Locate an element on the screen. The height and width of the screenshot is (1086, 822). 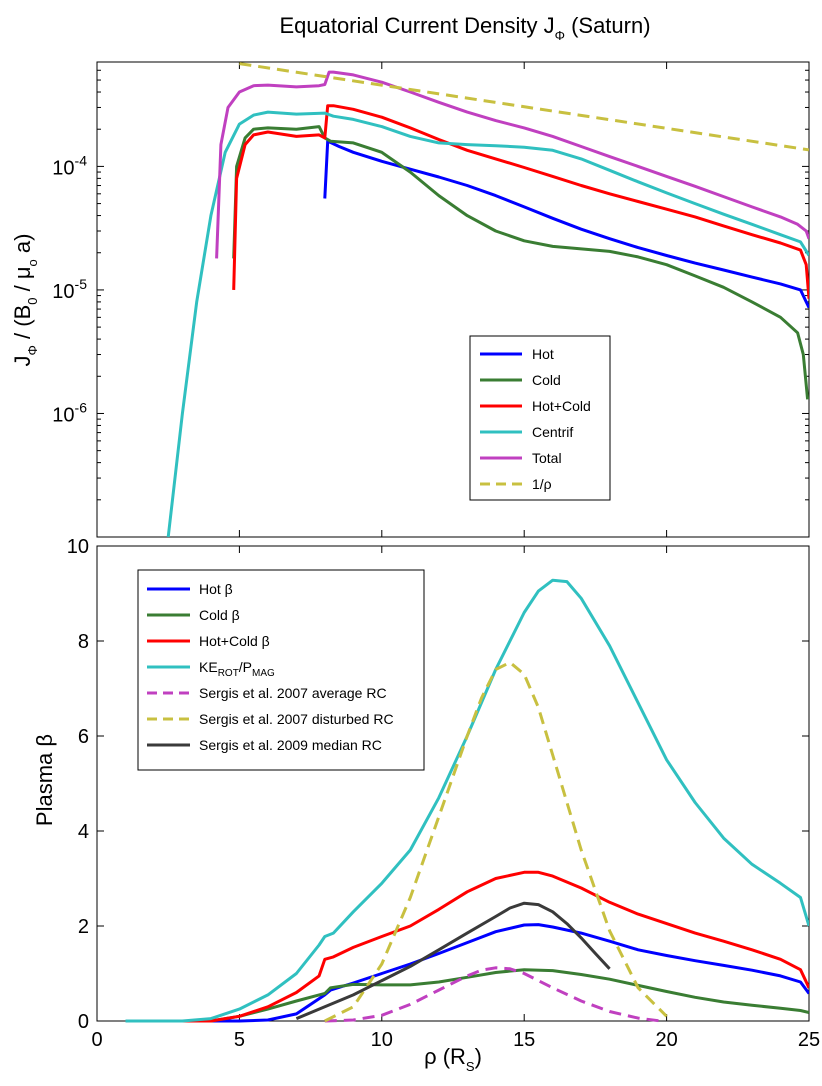
bottom-legend-label-ke-rot-p-mag: KEROT/PMAG is located at coordinates (237, 669).